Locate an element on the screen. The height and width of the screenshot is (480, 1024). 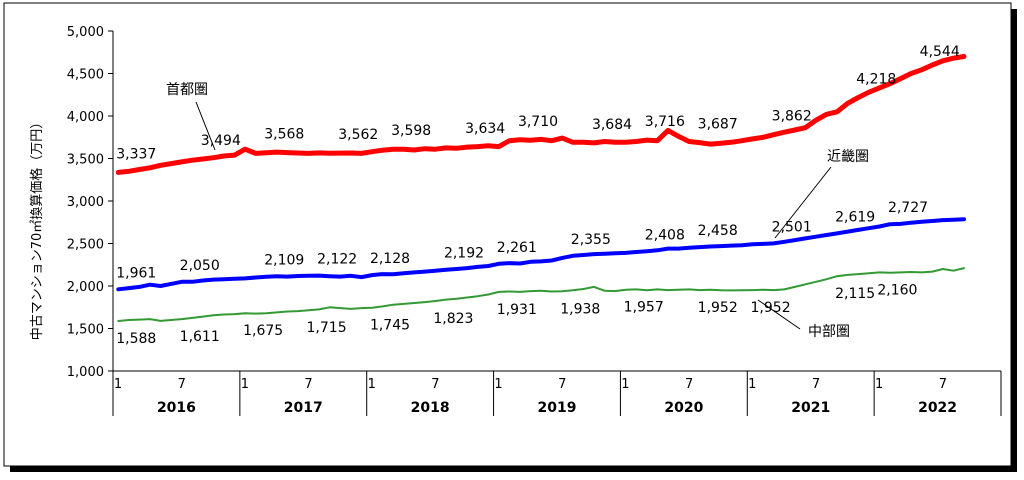
leader-line-chubu is located at coordinates (779, 314).